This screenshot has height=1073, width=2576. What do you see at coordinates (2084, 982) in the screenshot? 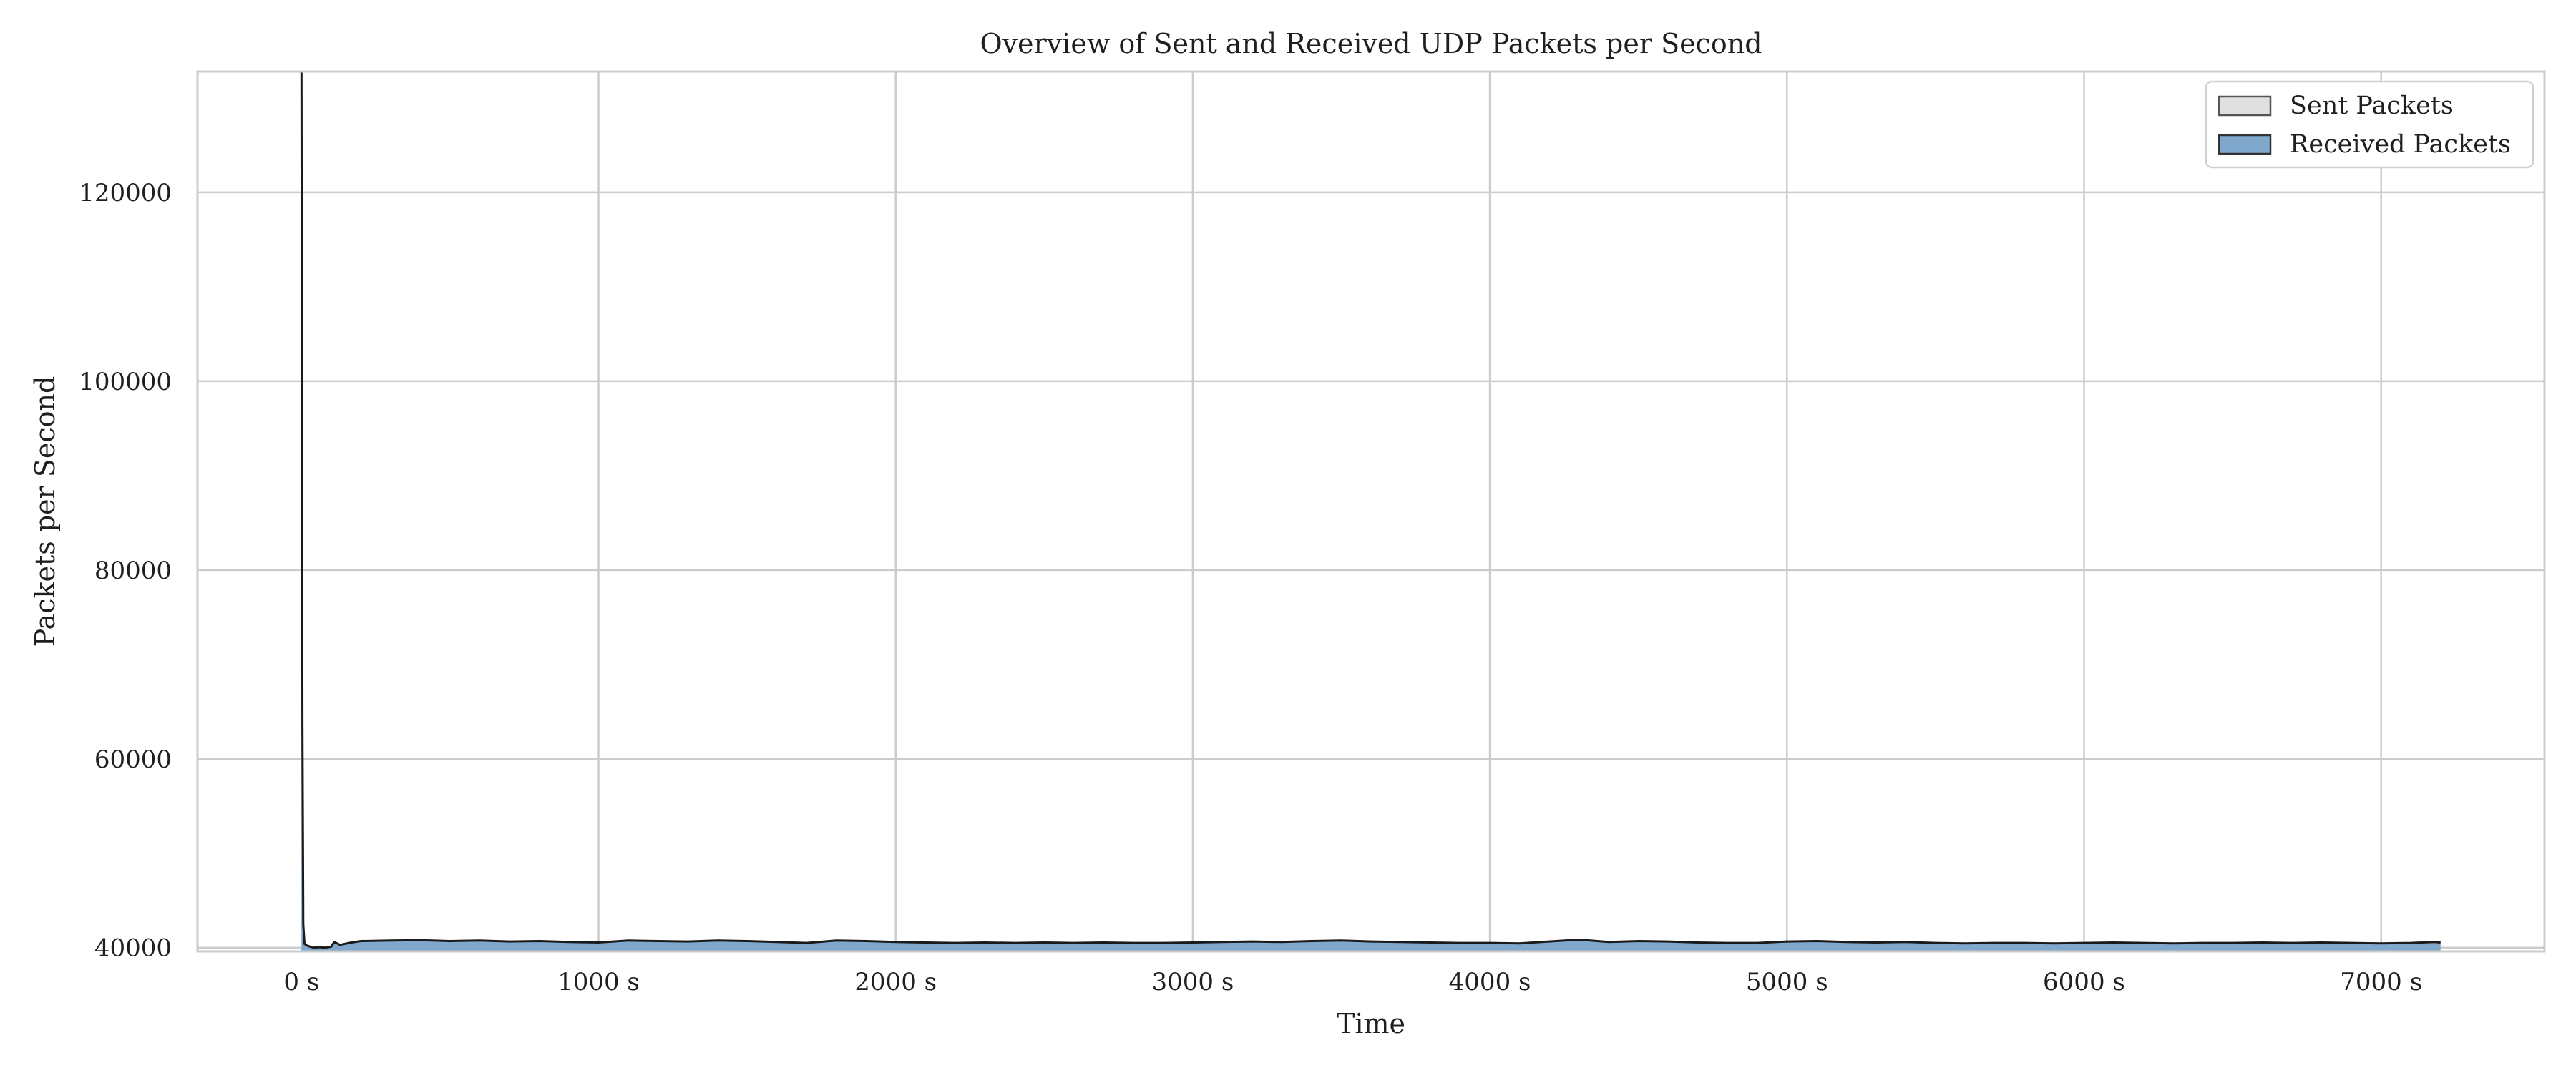
I see `x-tick-label: 6000 s` at bounding box center [2084, 982].